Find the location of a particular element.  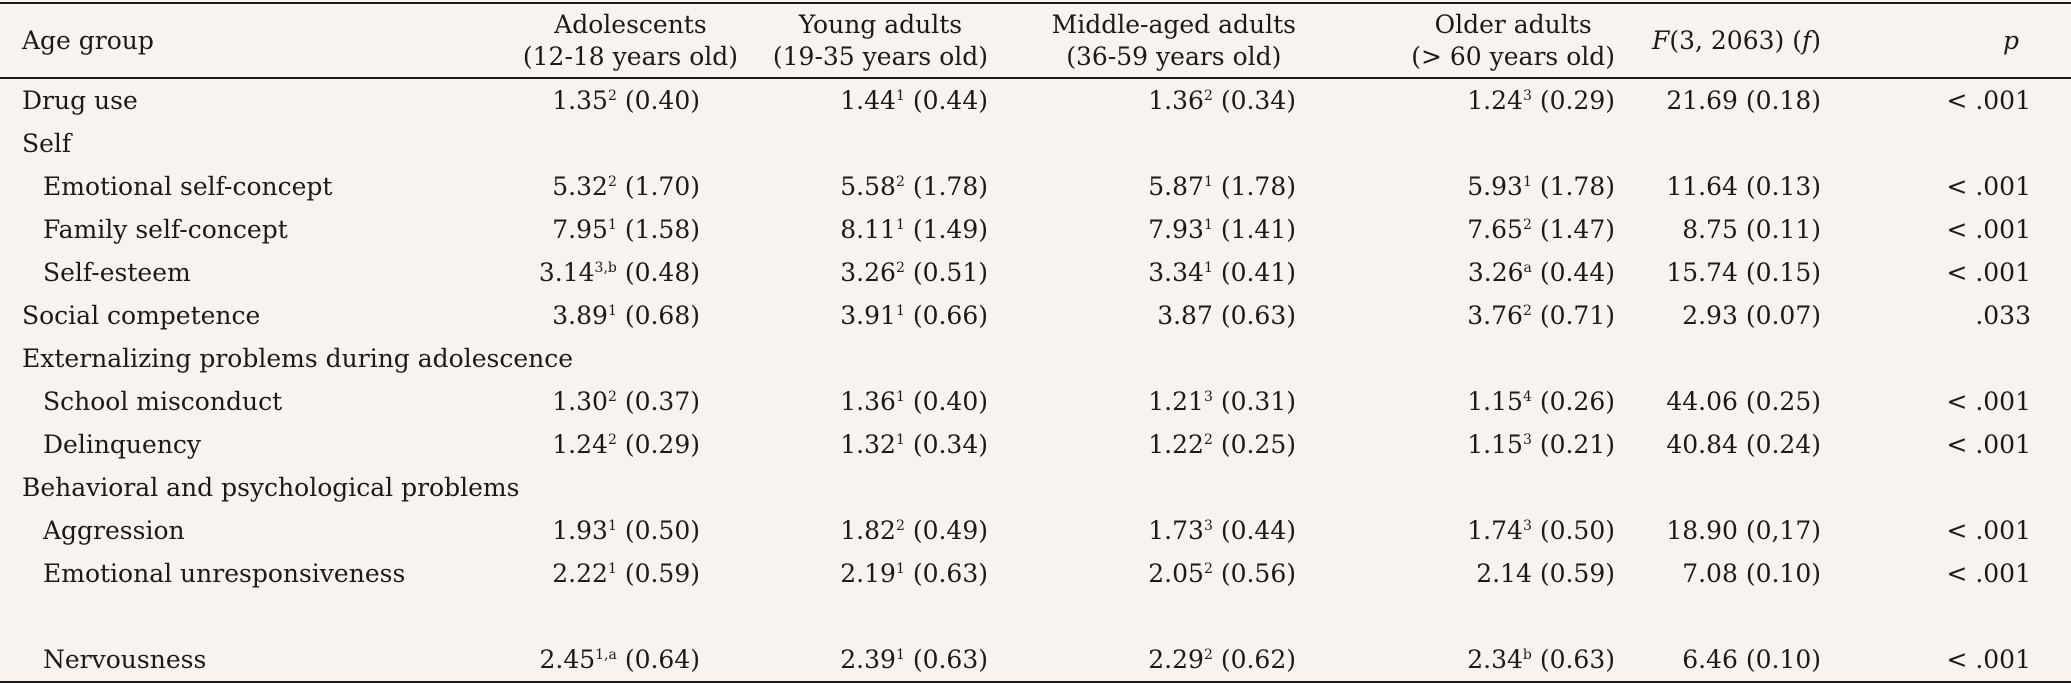

f-statistic-cell: 40.84 (0.24) is located at coordinates (1743, 444).